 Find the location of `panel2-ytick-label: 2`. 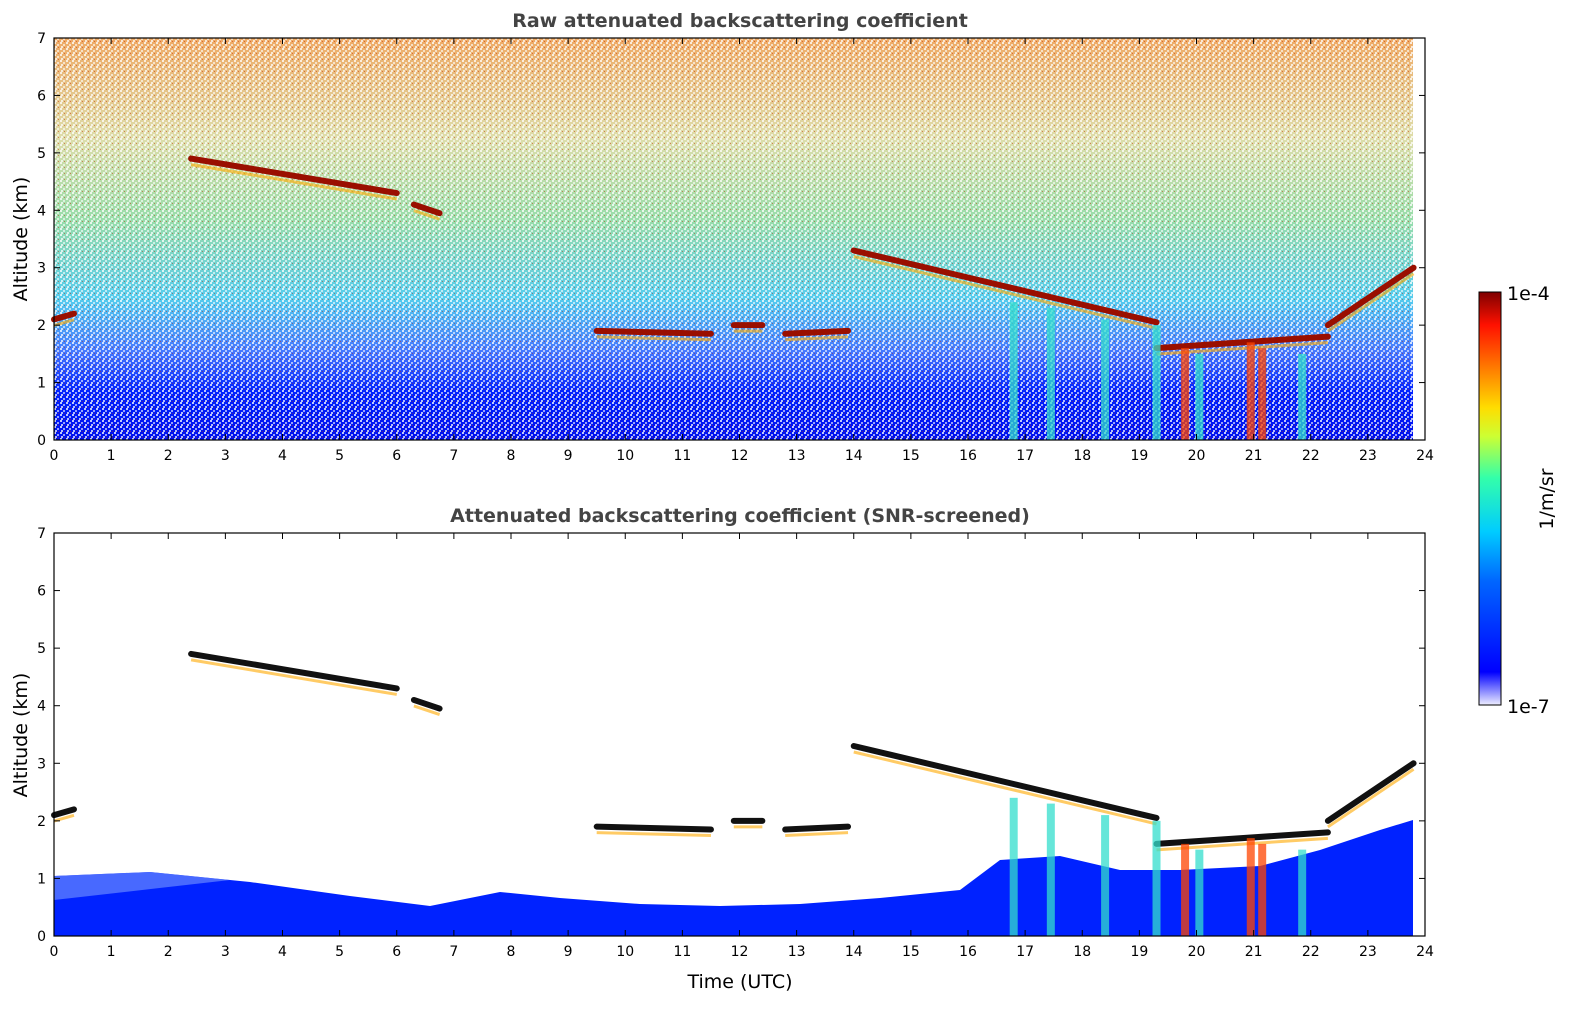

panel2-ytick-label: 2 is located at coordinates (41, 822).